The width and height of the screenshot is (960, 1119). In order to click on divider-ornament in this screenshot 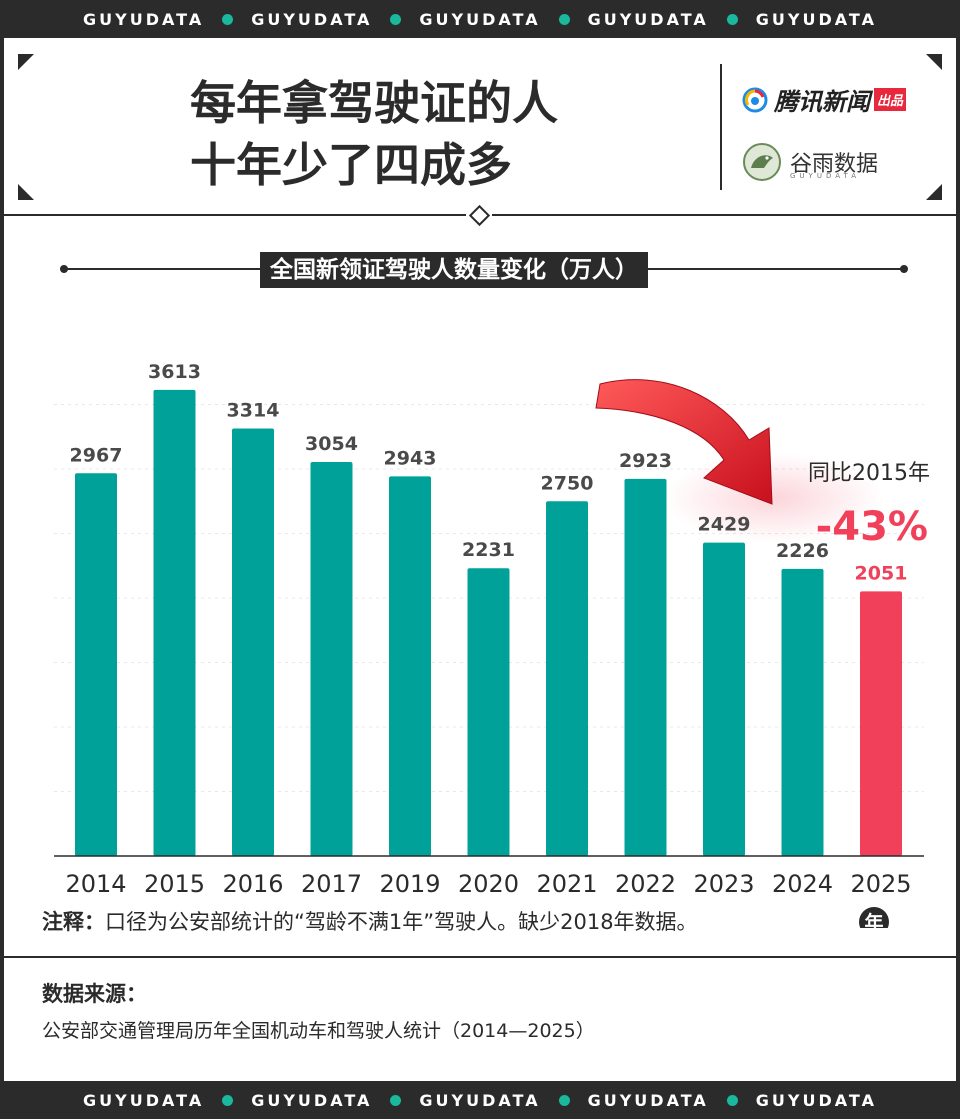, I will do `click(479, 215)`.